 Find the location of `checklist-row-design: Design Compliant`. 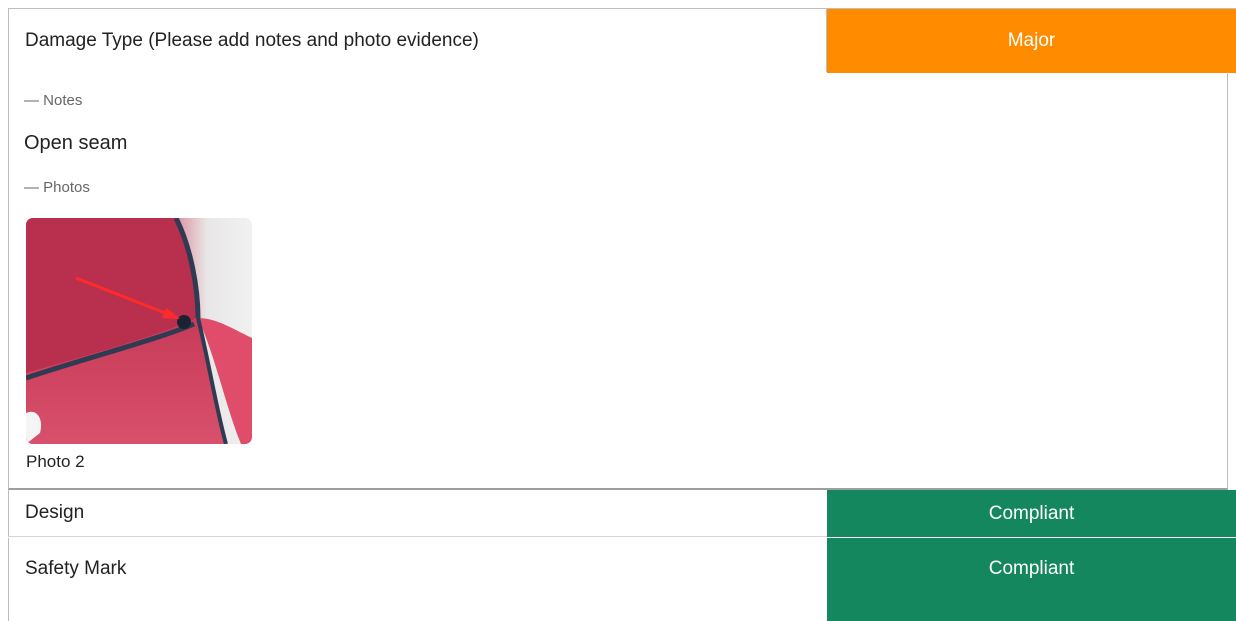

checklist-row-design: Design Compliant is located at coordinates (622, 513).